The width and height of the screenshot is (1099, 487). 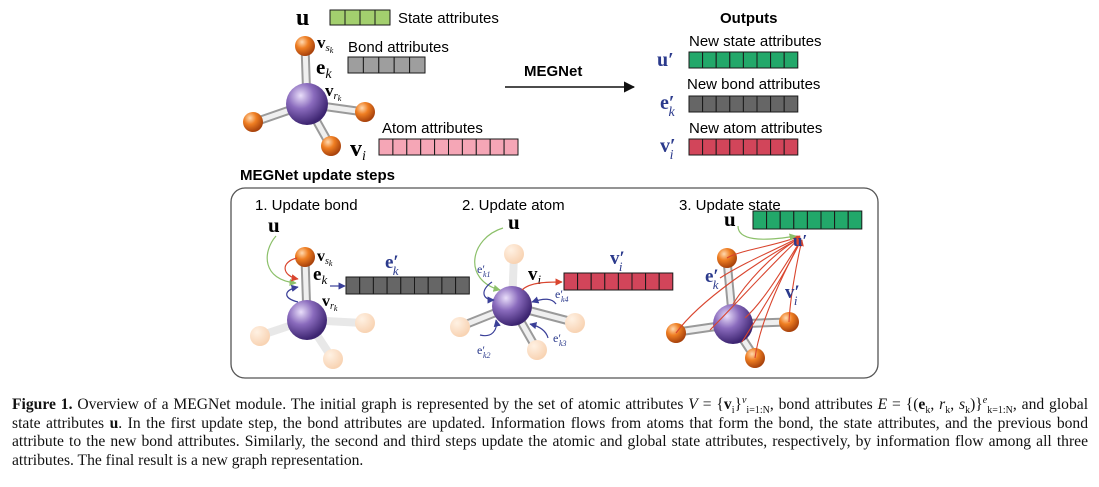 I want to click on e-prime-symbol: e′k, so click(x=668, y=106).